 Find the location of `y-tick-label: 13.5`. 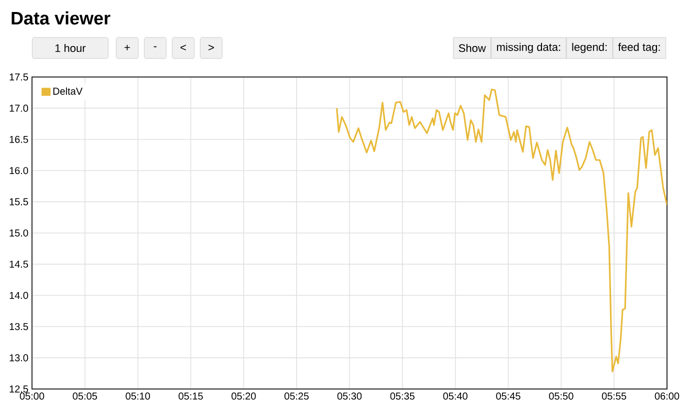

y-tick-label: 13.5 is located at coordinates (19, 326).